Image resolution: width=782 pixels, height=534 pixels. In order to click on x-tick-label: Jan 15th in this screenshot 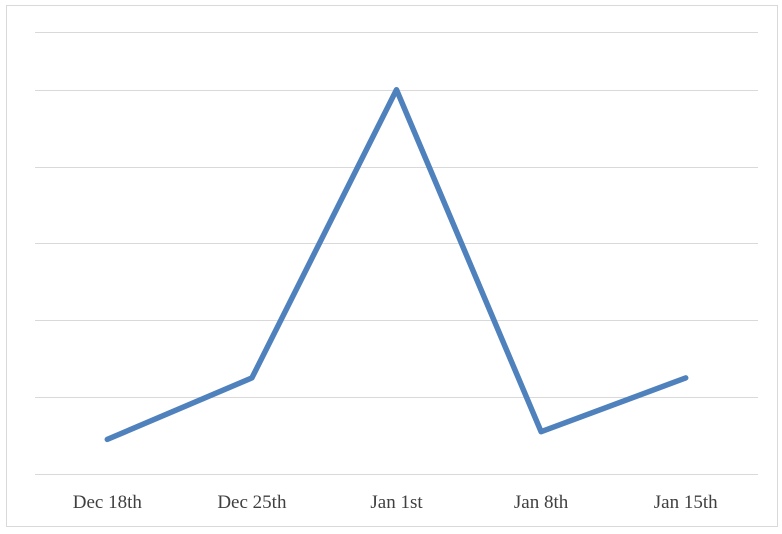, I will do `click(686, 502)`.